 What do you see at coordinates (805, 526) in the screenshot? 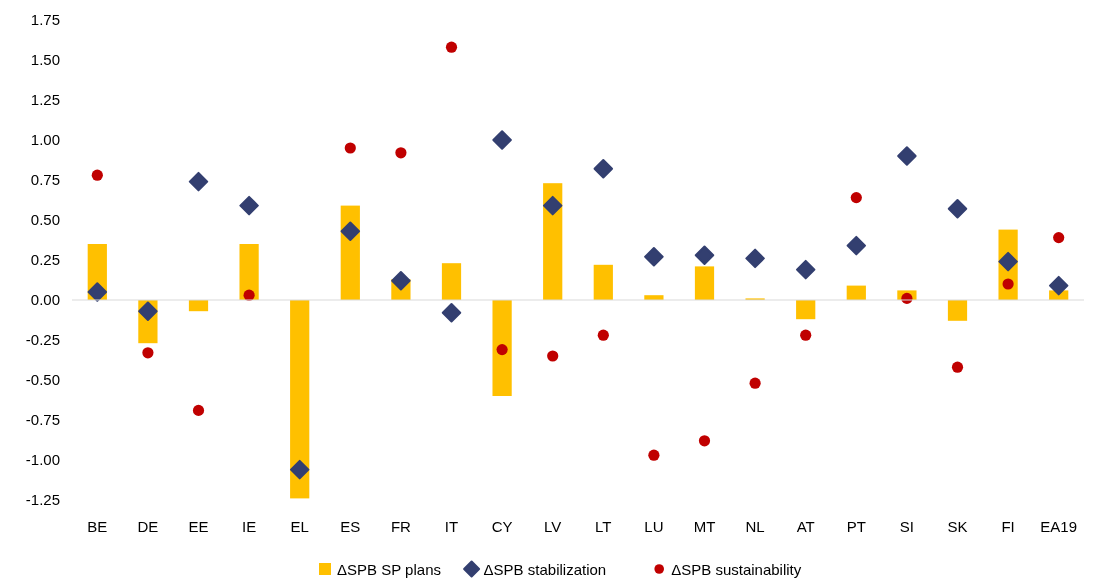
I see `x-tick-label: AT` at bounding box center [805, 526].